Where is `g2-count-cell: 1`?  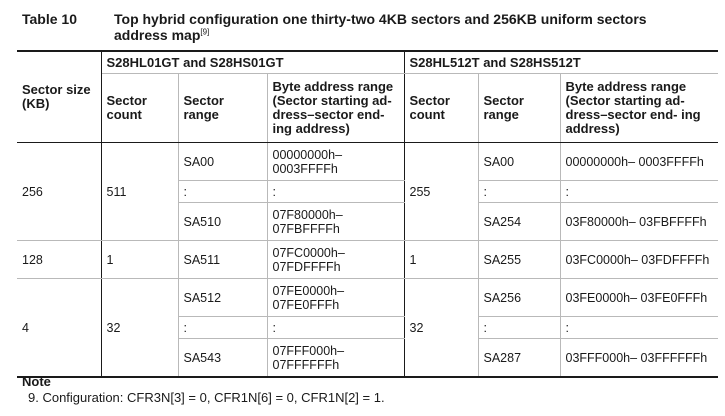
g2-count-cell: 1 is located at coordinates (441, 259).